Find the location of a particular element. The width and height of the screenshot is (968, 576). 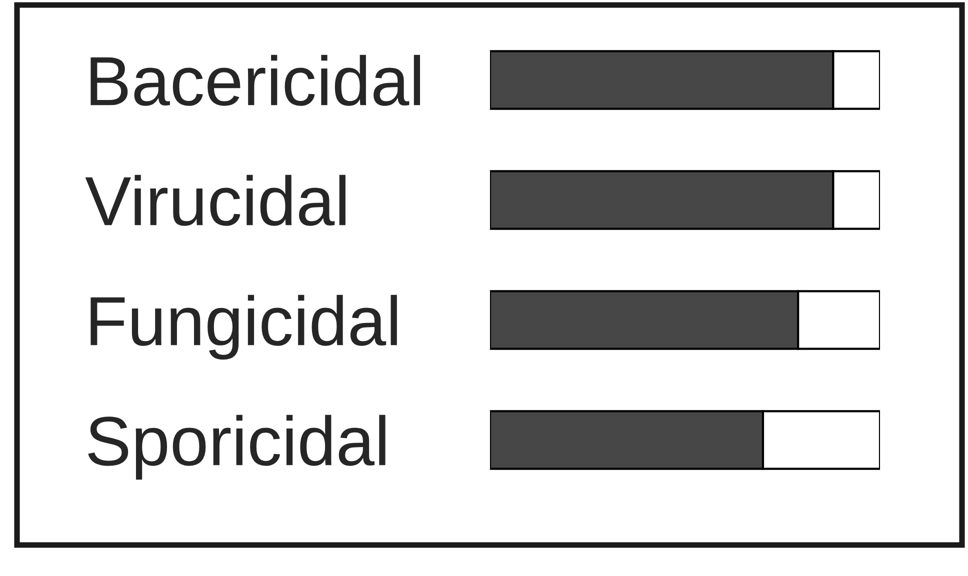

y-tick-label: Virucidal is located at coordinates (215, 200).